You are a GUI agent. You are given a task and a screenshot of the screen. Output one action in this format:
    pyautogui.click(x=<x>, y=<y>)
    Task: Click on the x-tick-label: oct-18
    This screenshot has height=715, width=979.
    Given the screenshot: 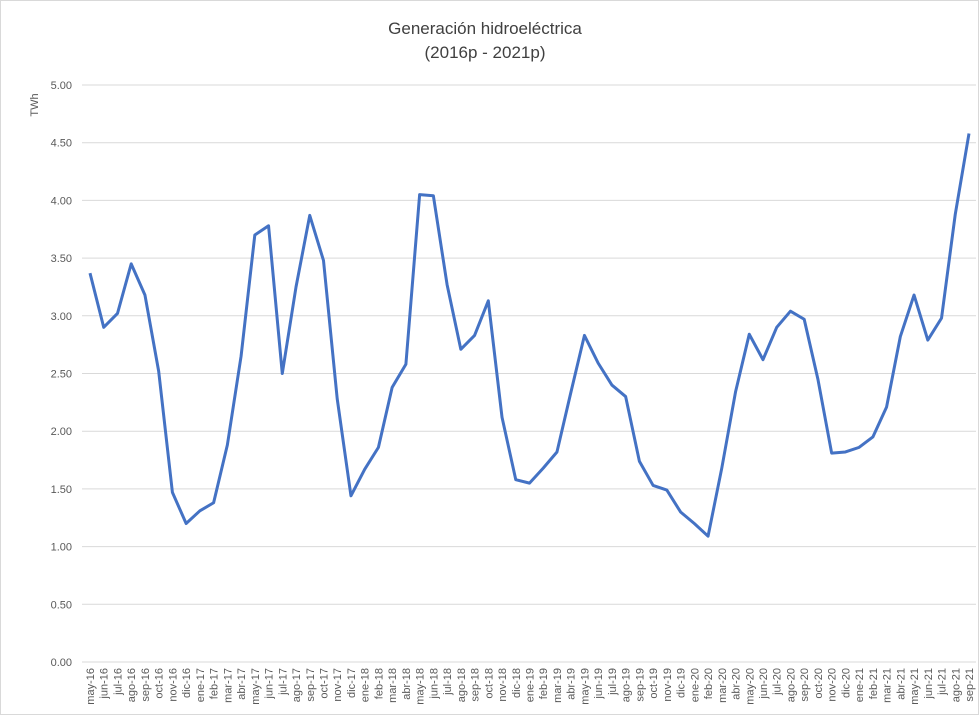 What is the action you would take?
    pyautogui.click(x=489, y=683)
    